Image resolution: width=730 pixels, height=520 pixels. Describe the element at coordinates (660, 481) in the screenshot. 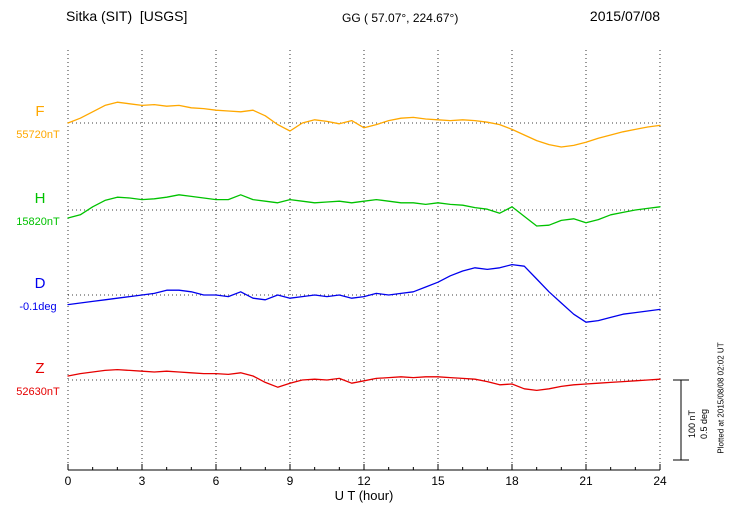

I see `x-tick-label: 24` at that location.